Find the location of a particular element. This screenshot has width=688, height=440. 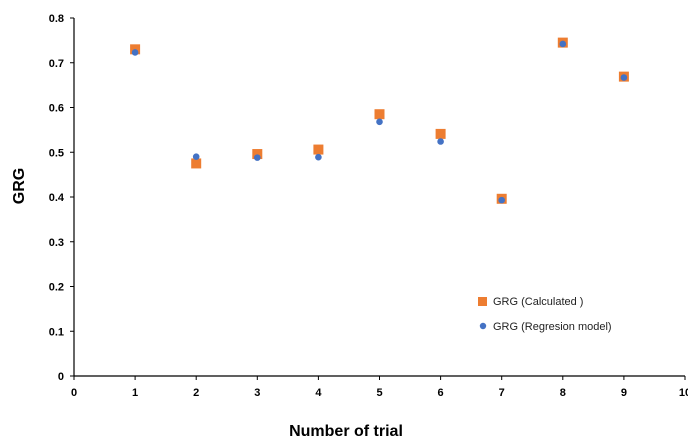

legend-label-calculated: GRG (Calculated ) is located at coordinates (538, 302).